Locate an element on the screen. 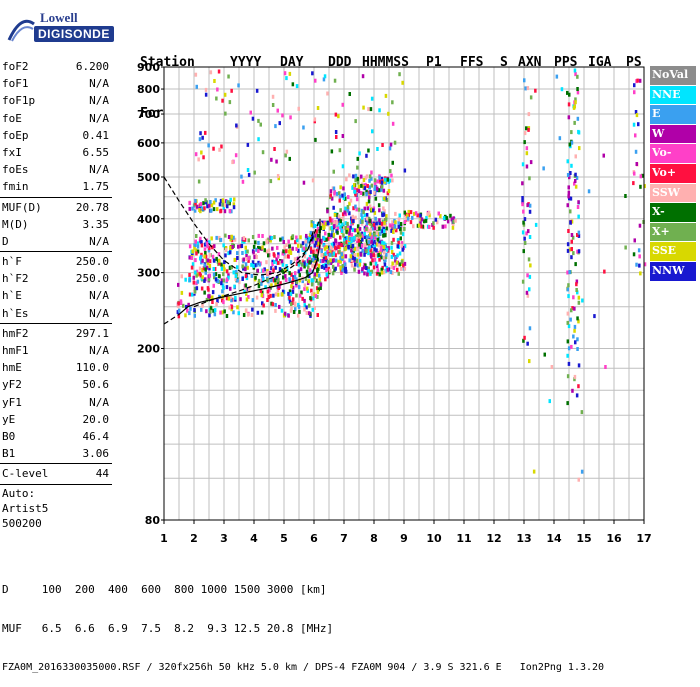 This screenshot has height=687, width=700. header-labels-row: Station YYYY DAY DDD HHMMSS P1 FFS S AXN PPS IGA PS is located at coordinates (391, 62).